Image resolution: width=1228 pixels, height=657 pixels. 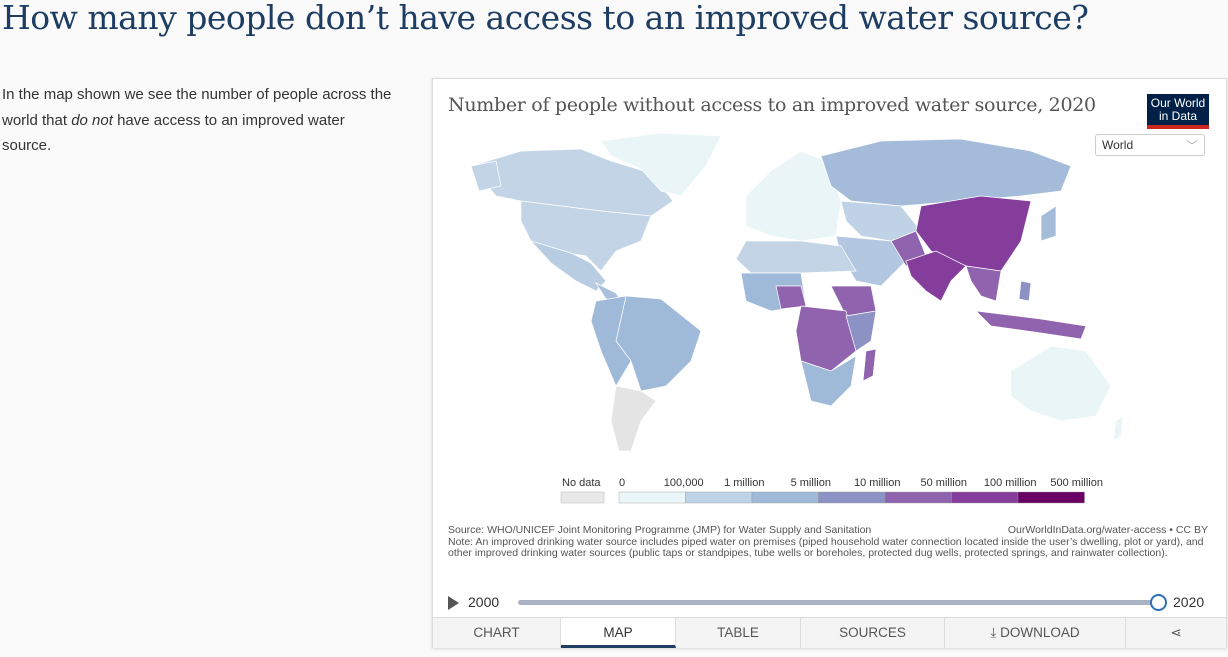 What do you see at coordinates (1158, 602) in the screenshot?
I see `timeline-handle` at bounding box center [1158, 602].